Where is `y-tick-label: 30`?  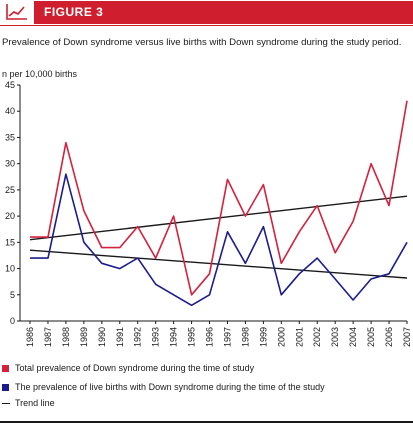
y-tick-label: 30 is located at coordinates (10, 164).